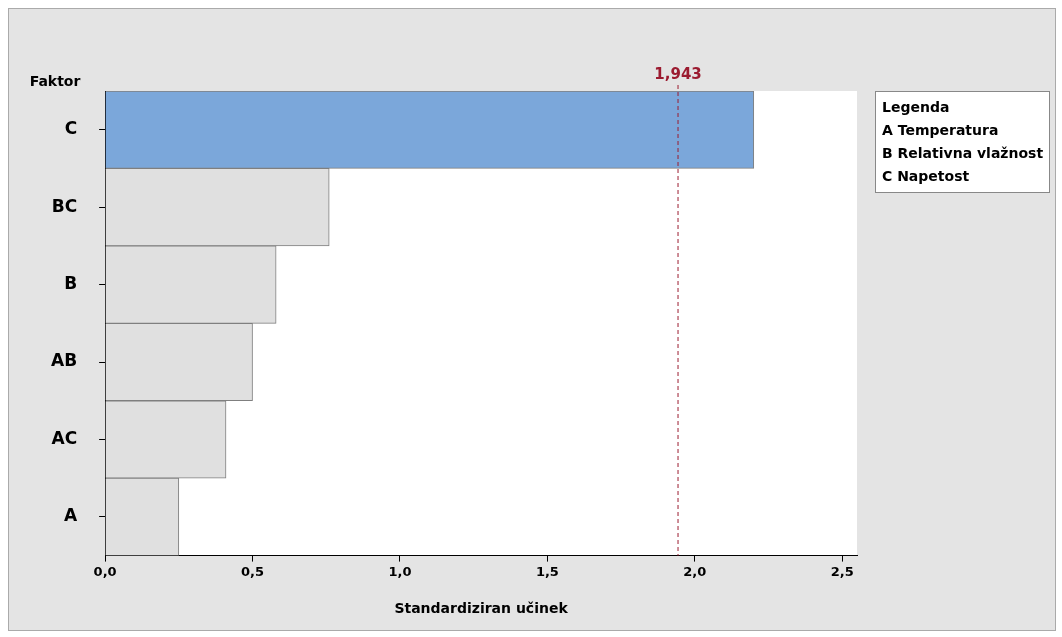 The image size is (1062, 637). I want to click on text: A Temperatura, so click(941, 130).